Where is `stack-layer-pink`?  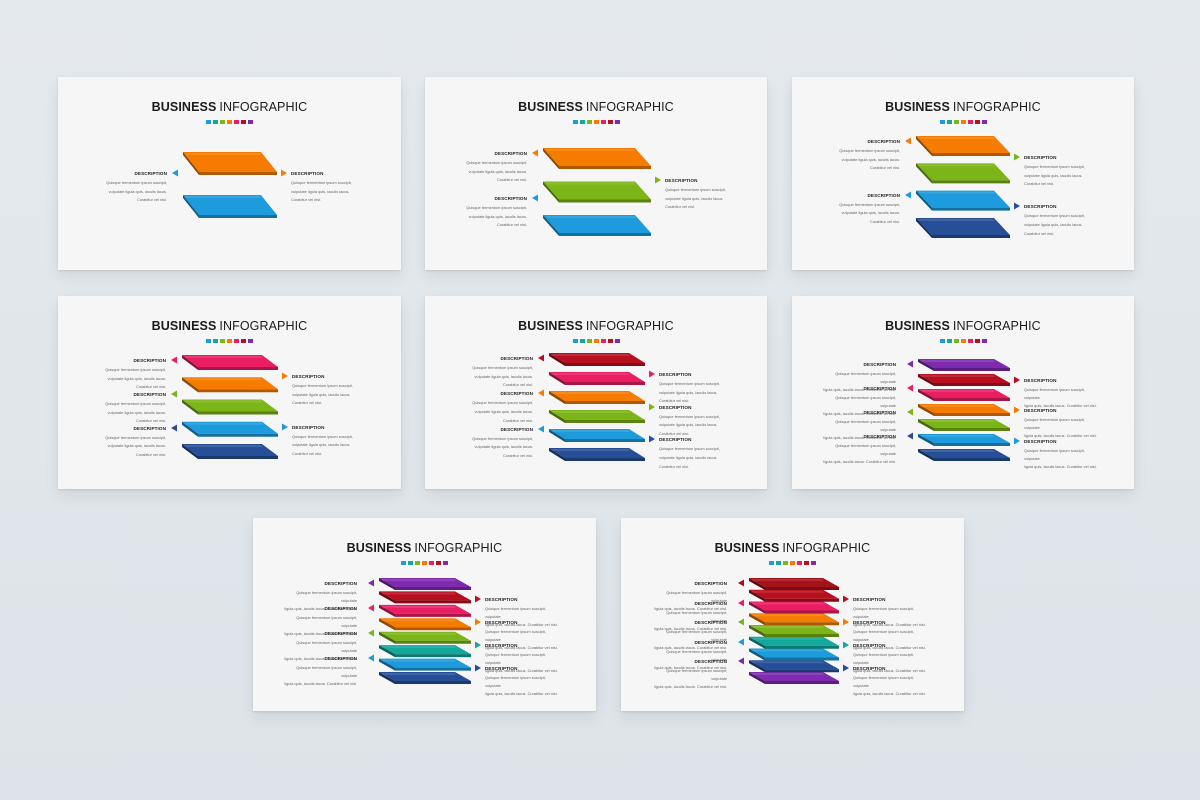
stack-layer-pink is located at coordinates (425, 610).